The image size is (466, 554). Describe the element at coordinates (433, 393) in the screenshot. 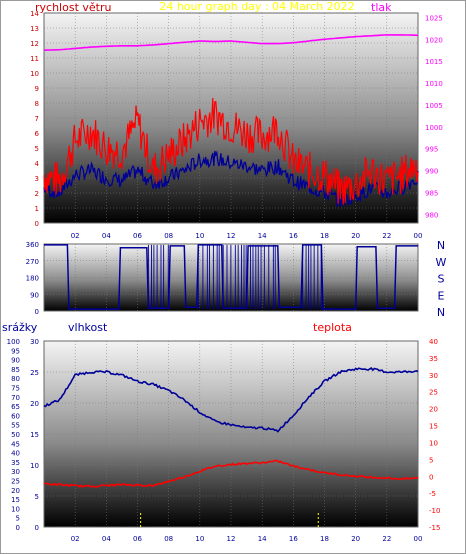

I see `temperature-tick-label: 25` at that location.